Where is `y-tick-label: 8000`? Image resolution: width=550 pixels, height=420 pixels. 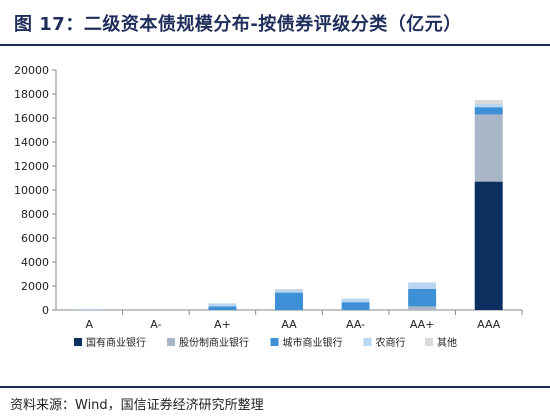 y-tick-label: 8000 is located at coordinates (35, 214).